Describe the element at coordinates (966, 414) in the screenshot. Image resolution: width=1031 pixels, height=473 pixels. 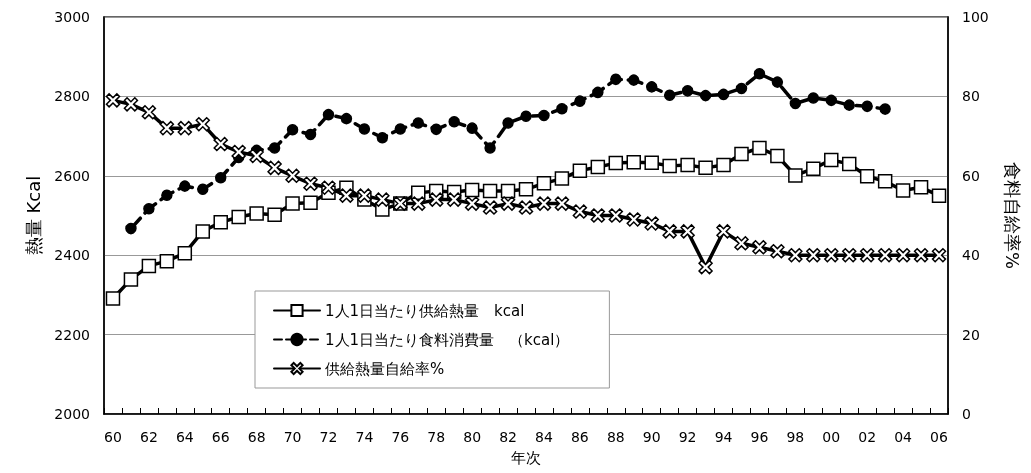
I see `y2-tick-label: 0` at that location.